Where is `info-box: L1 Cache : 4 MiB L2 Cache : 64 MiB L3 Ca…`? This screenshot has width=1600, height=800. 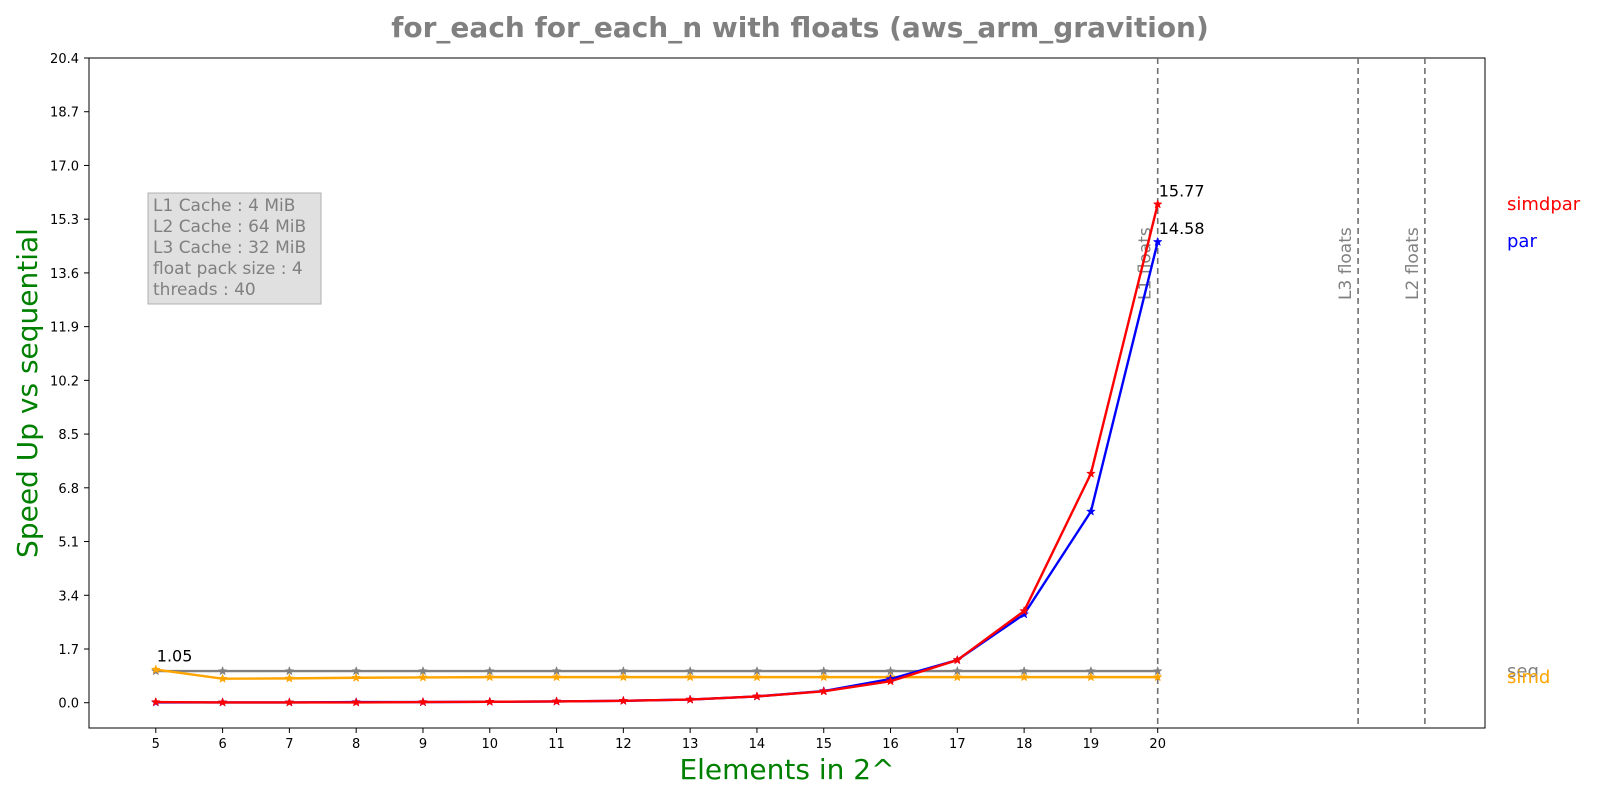
info-box: L1 Cache : 4 MiB L2 Cache : 64 MiB L3 Ca… is located at coordinates (234, 248).